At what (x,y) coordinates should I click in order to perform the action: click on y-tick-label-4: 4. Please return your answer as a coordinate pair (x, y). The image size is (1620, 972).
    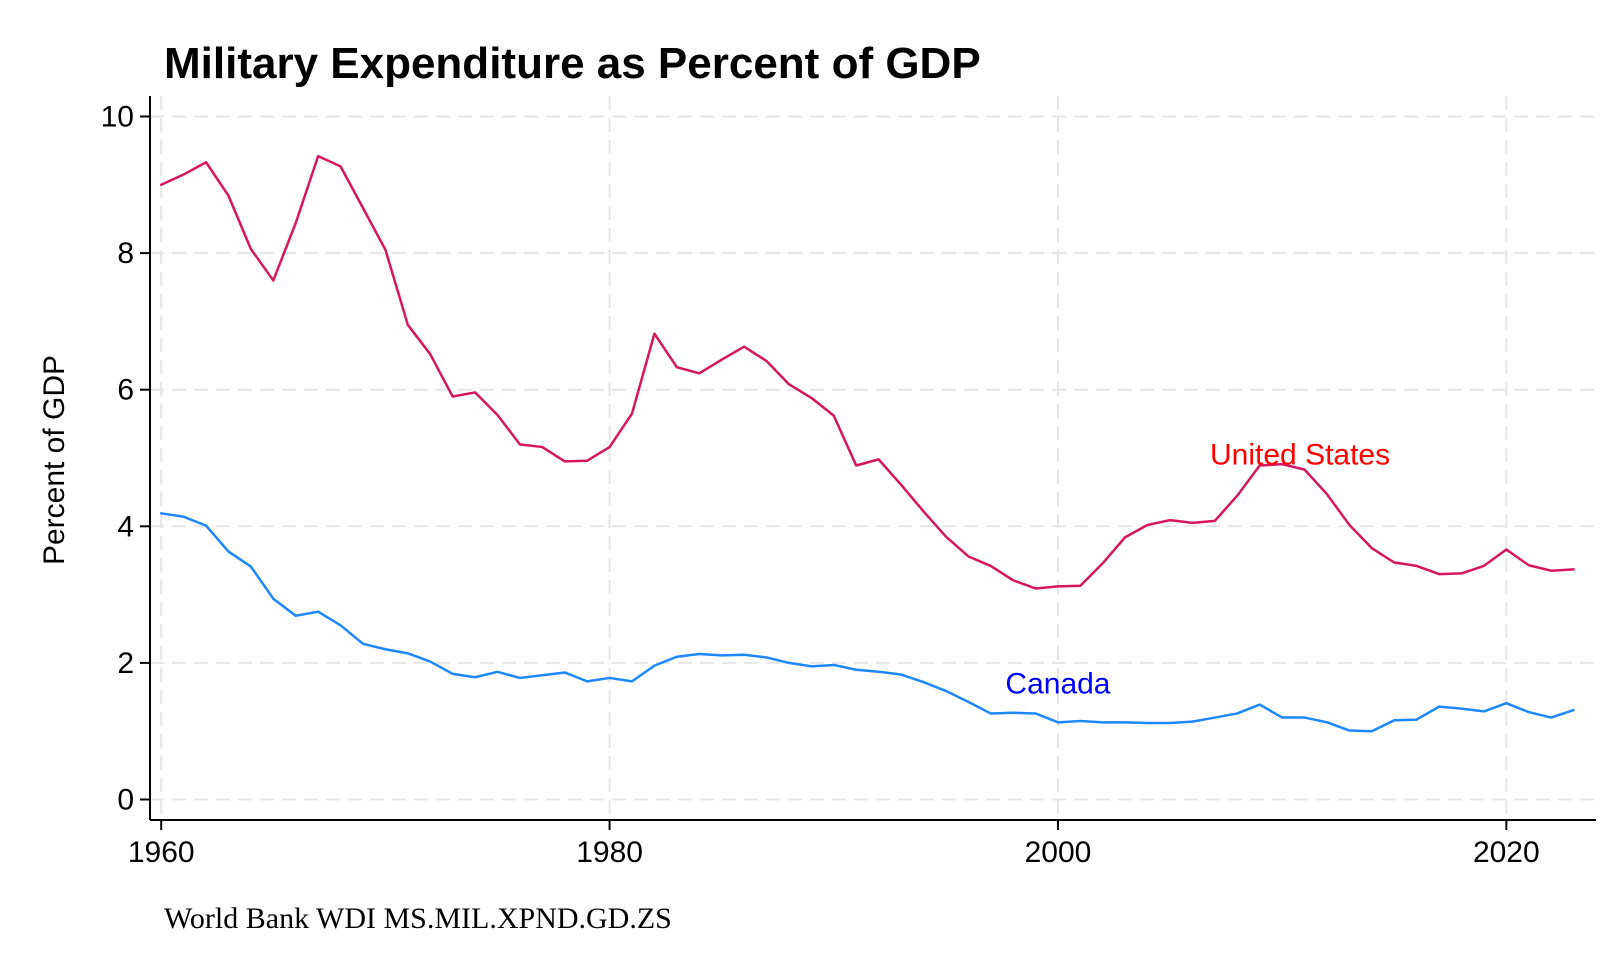
    Looking at the image, I should click on (125, 526).